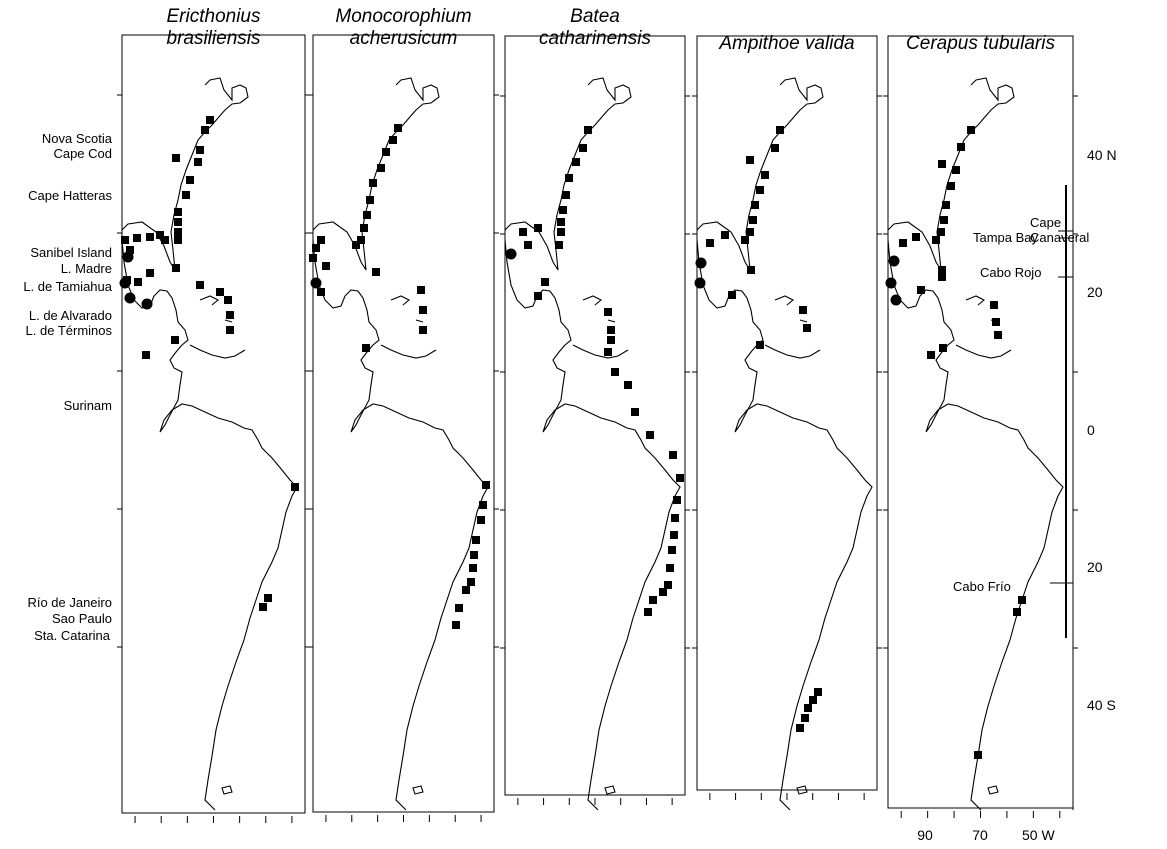 This screenshot has width=1167, height=849. Describe the element at coordinates (70, 195) in the screenshot. I see `site-label: Cape Hatteras` at that location.